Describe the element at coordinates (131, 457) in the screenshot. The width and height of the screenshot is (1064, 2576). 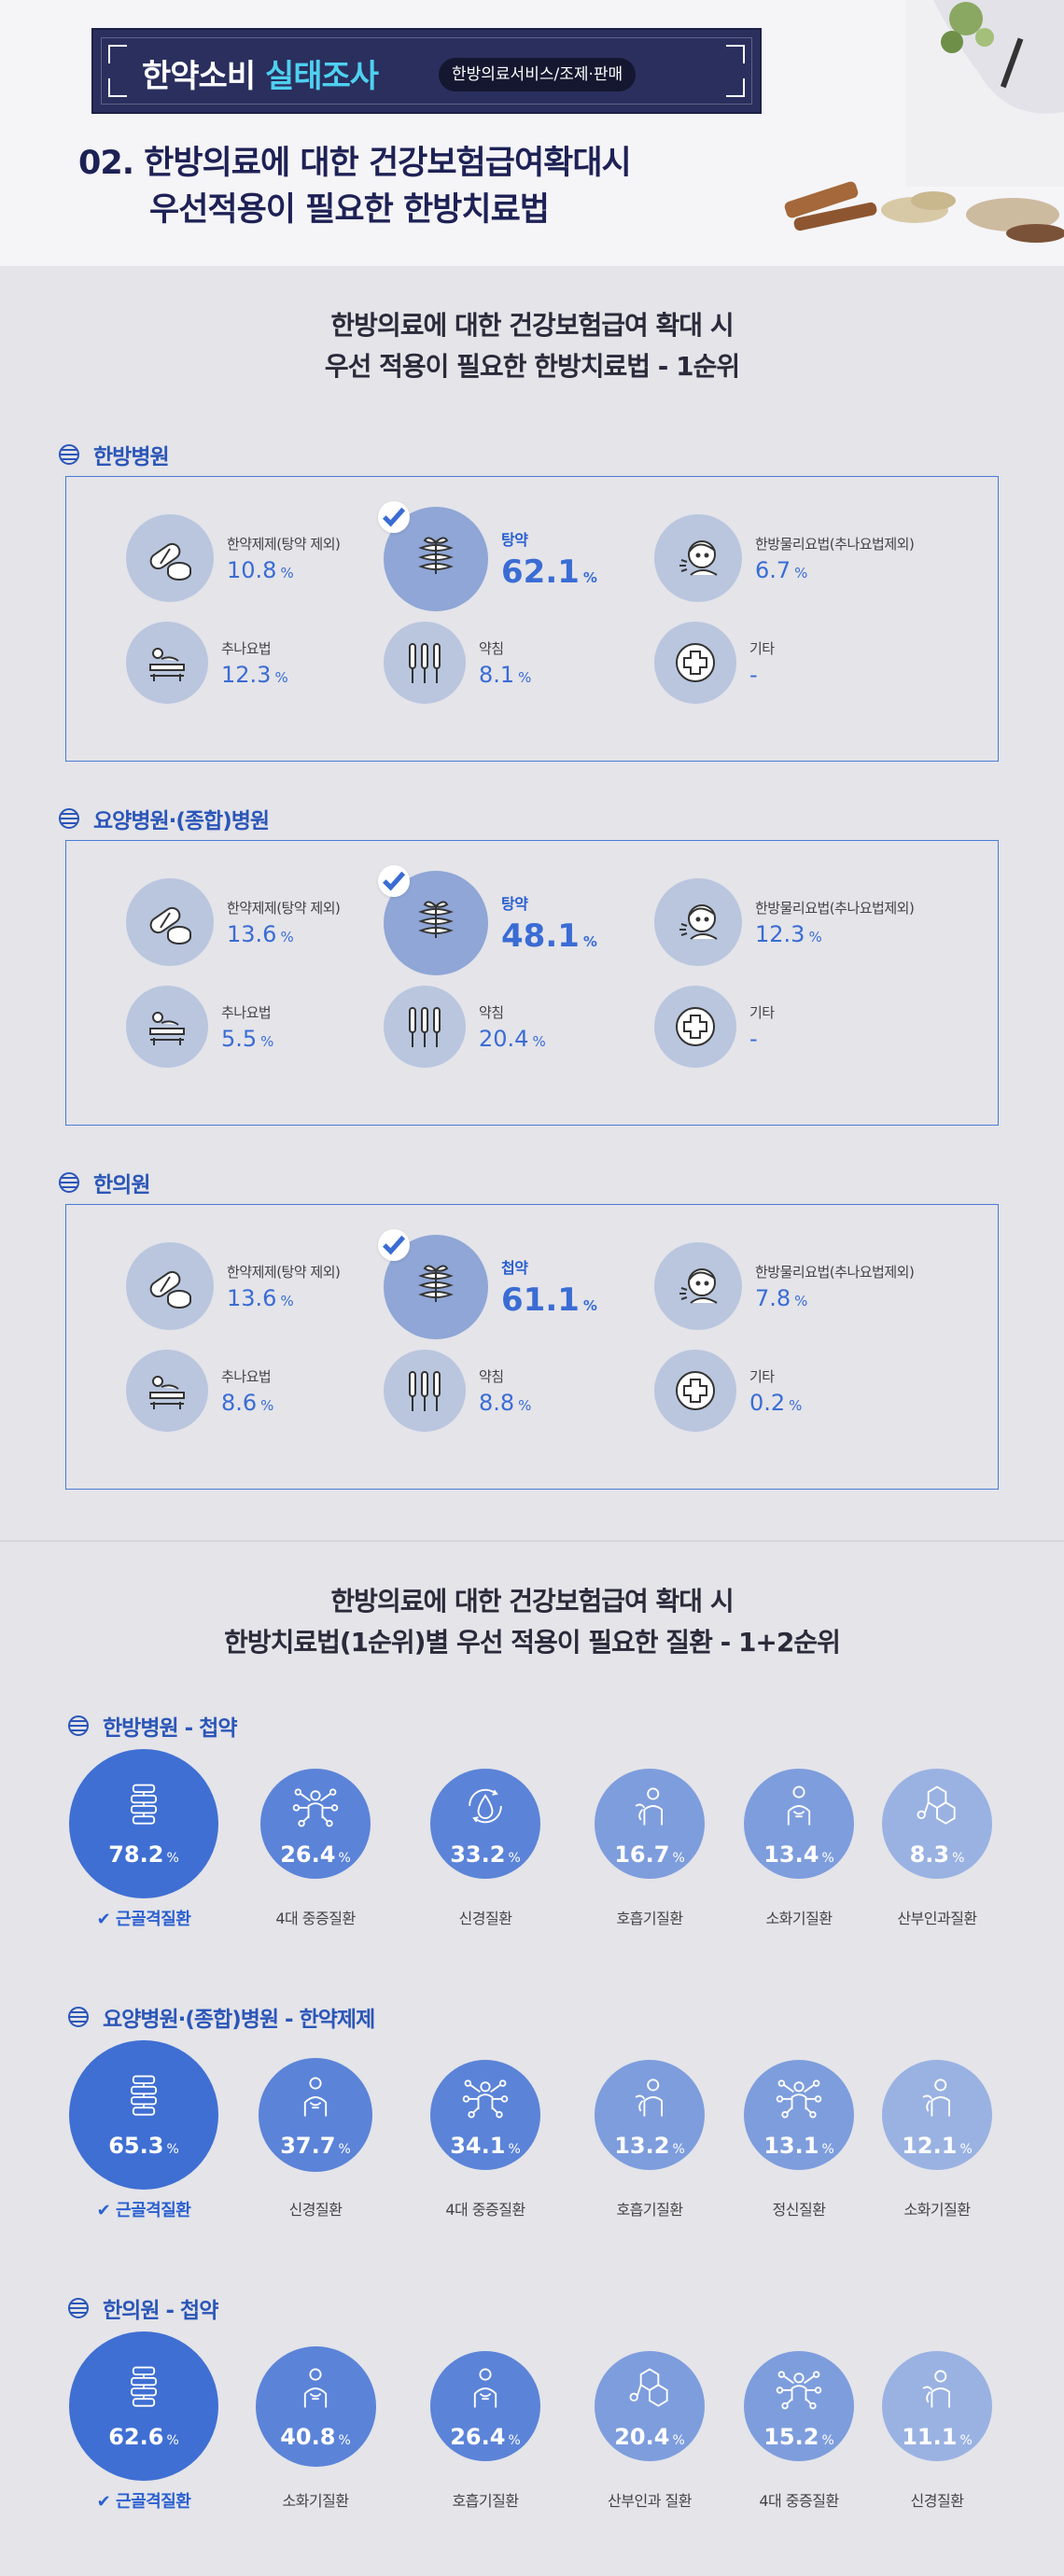
I see `group-label-text: 한방병원` at that location.